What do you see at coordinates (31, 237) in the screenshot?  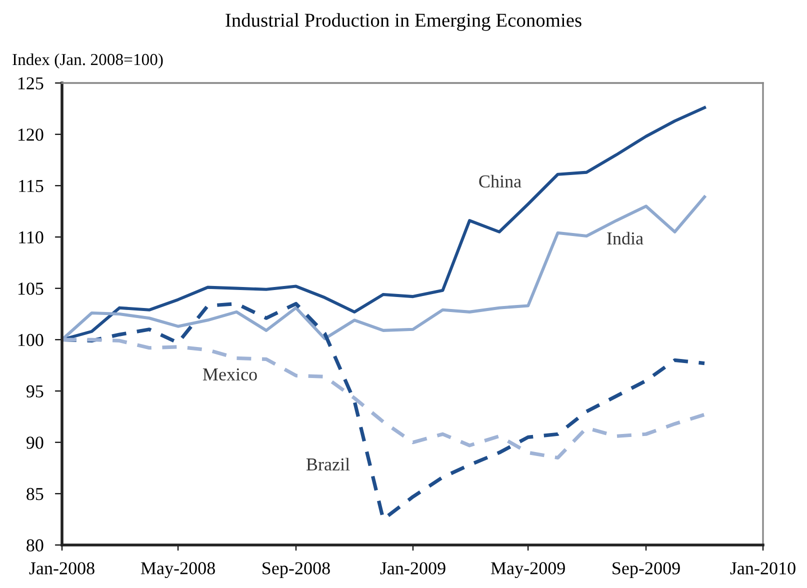 I see `y-tick-label: 110` at bounding box center [31, 237].